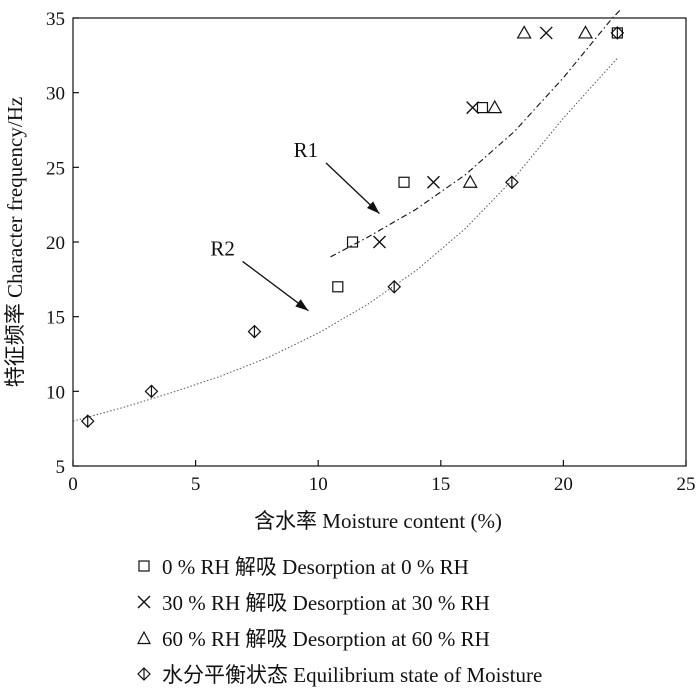 The image size is (700, 692). I want to click on legend-item-30rh: 30 % RH 解吸 Desorption at 30 % RH, so click(339, 602).